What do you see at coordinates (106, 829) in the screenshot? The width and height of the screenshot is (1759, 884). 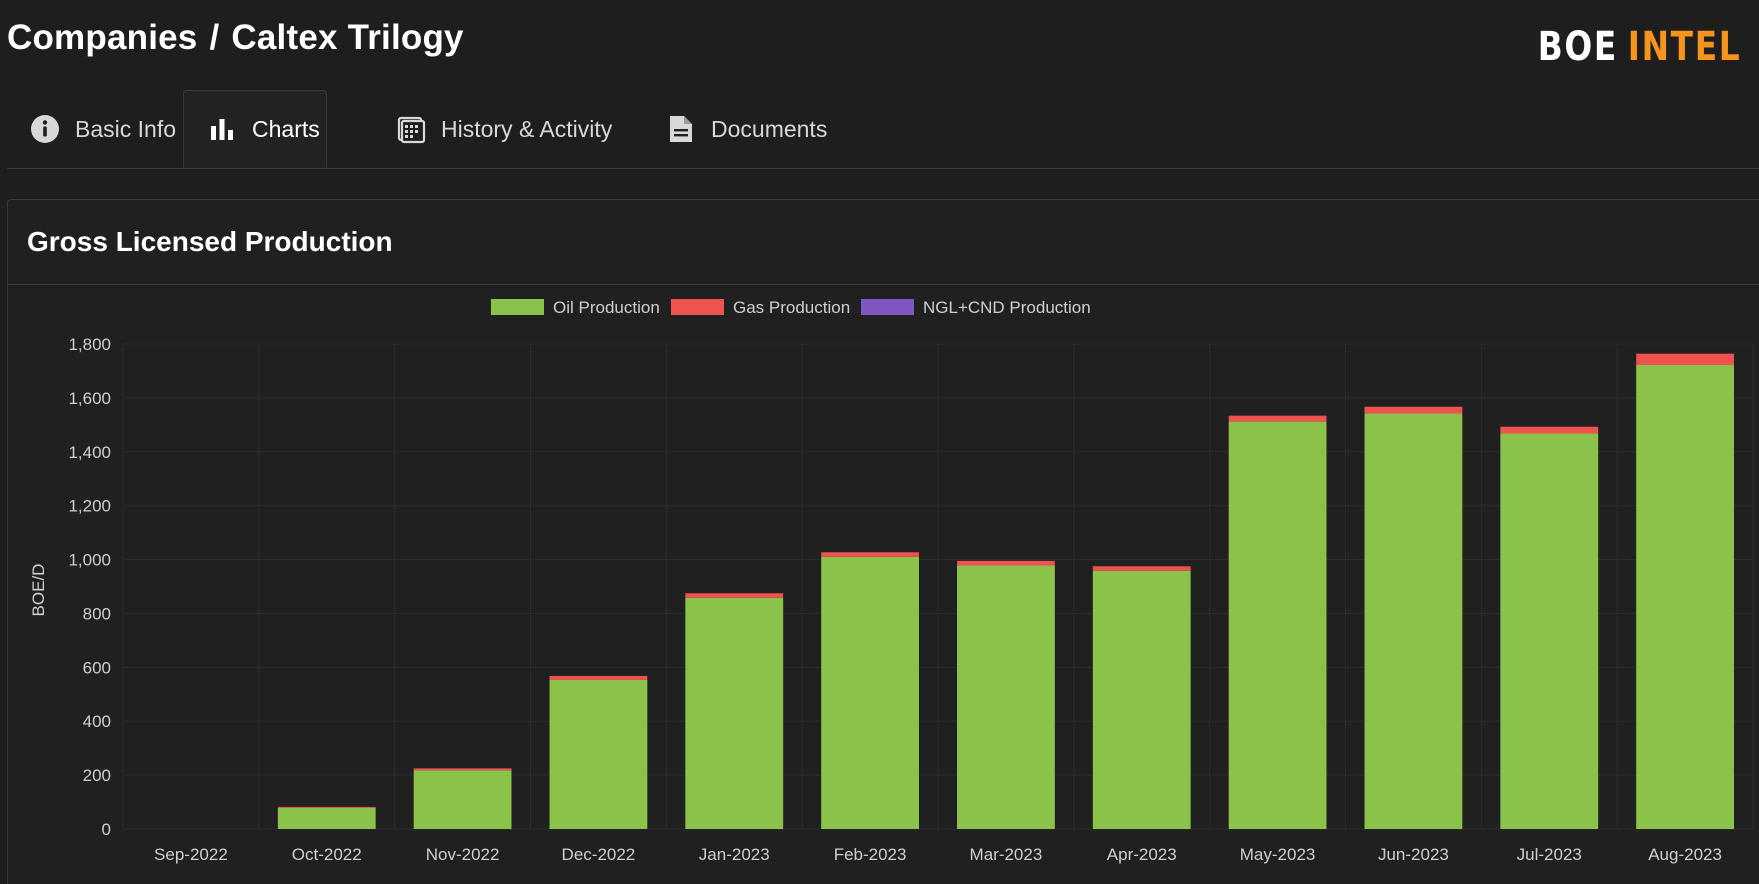 I see `y-tick-label: 0` at bounding box center [106, 829].